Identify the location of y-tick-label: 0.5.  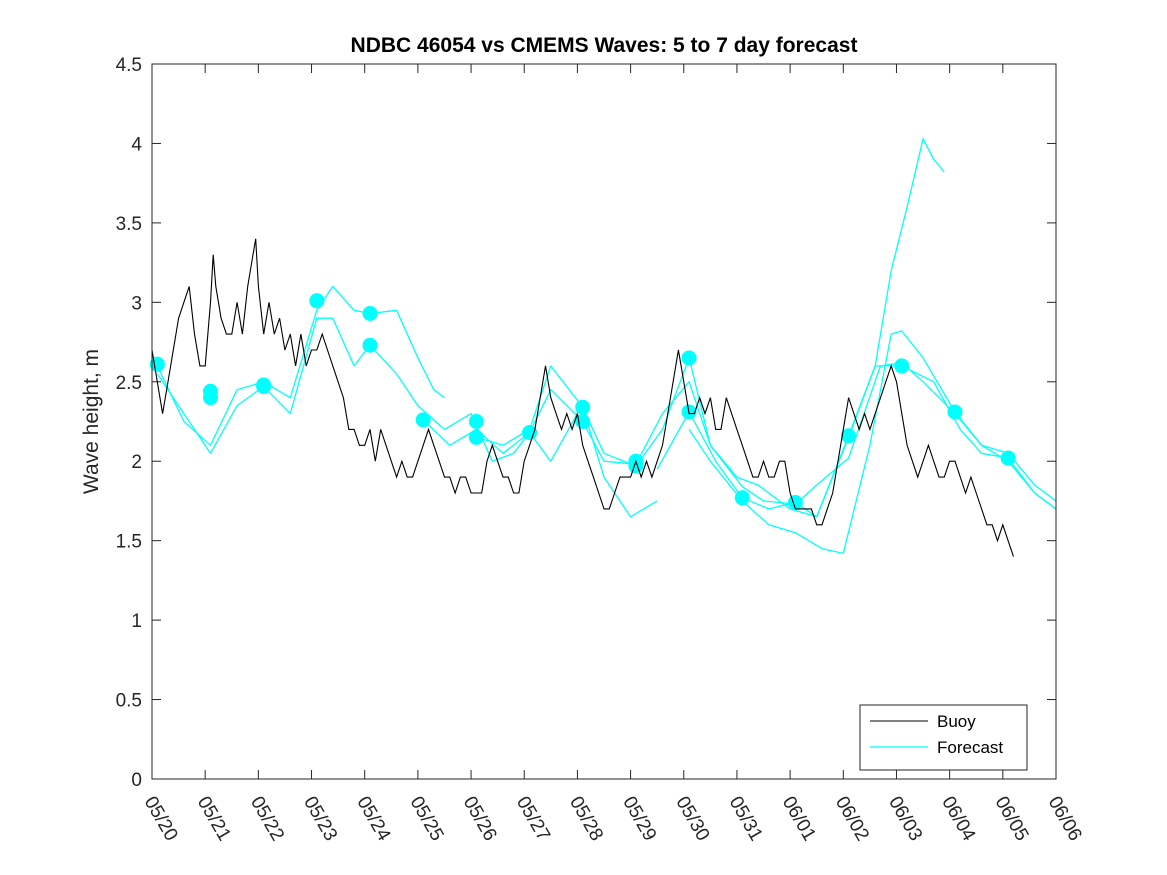
(129, 701).